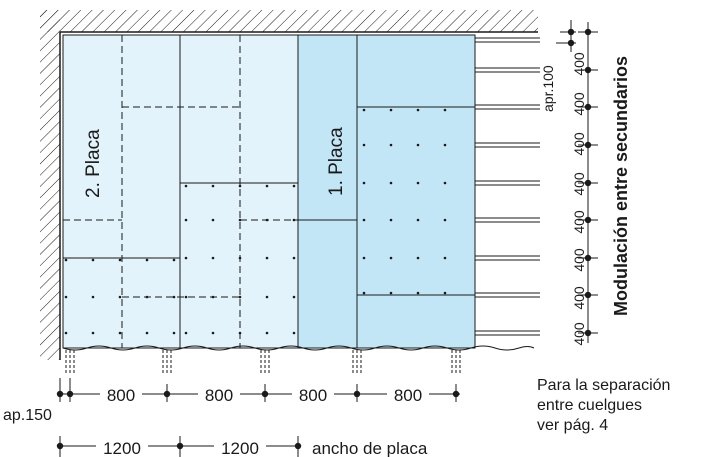 The width and height of the screenshot is (704, 457). Describe the element at coordinates (579, 144) in the screenshot. I see `vmodule-3: 400` at that location.